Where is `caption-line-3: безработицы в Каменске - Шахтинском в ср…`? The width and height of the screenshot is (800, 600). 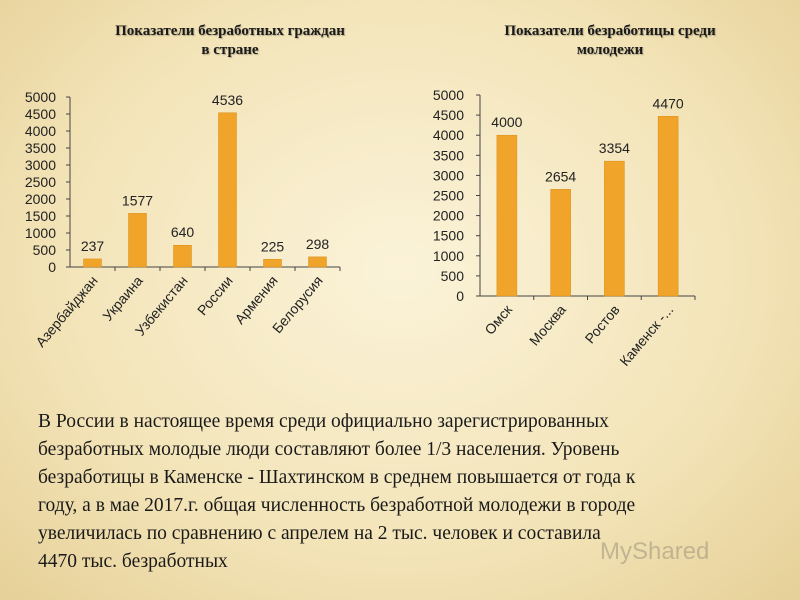
caption-line-3: безработицы в Каменске - Шахтинском в ср… is located at coordinates (337, 477).